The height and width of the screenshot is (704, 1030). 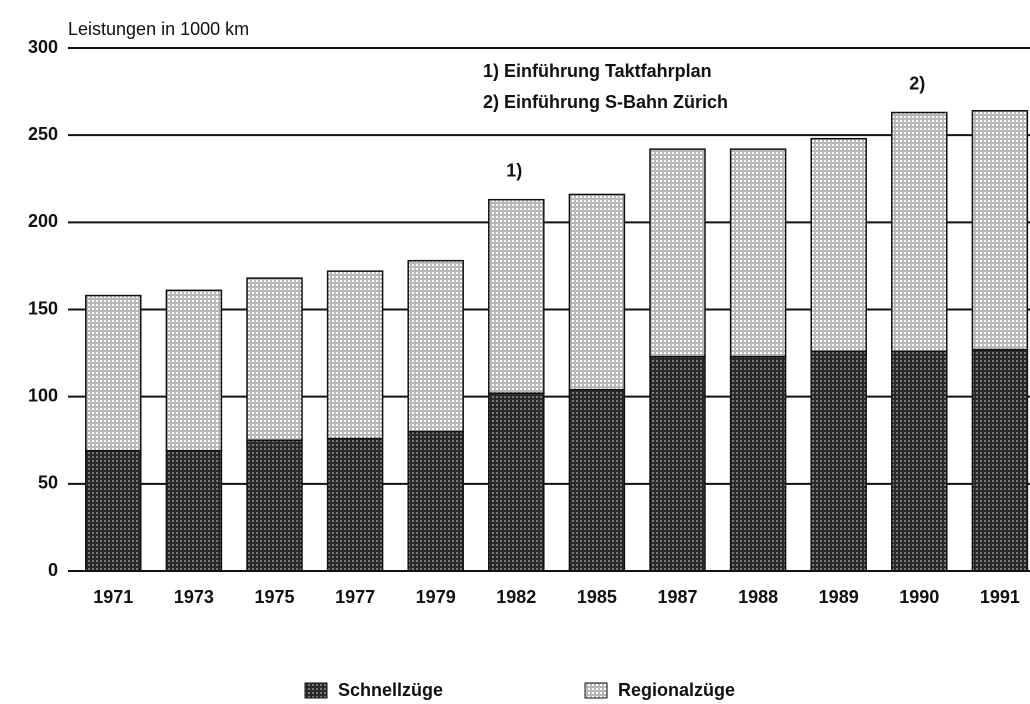 What do you see at coordinates (919, 597) in the screenshot?
I see `x-tick-label: 1990` at bounding box center [919, 597].